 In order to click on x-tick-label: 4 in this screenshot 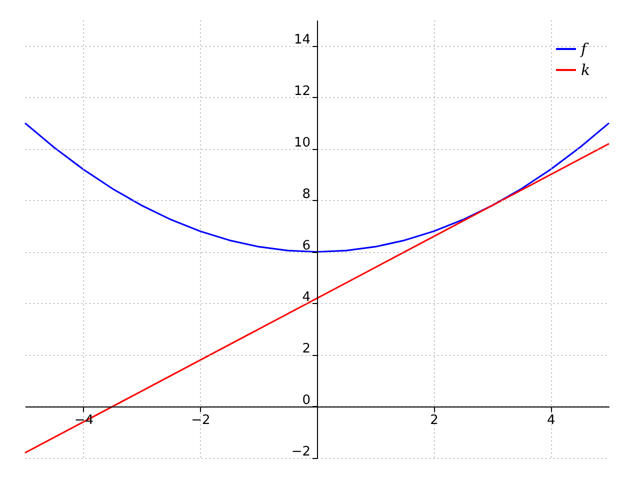, I will do `click(551, 420)`.